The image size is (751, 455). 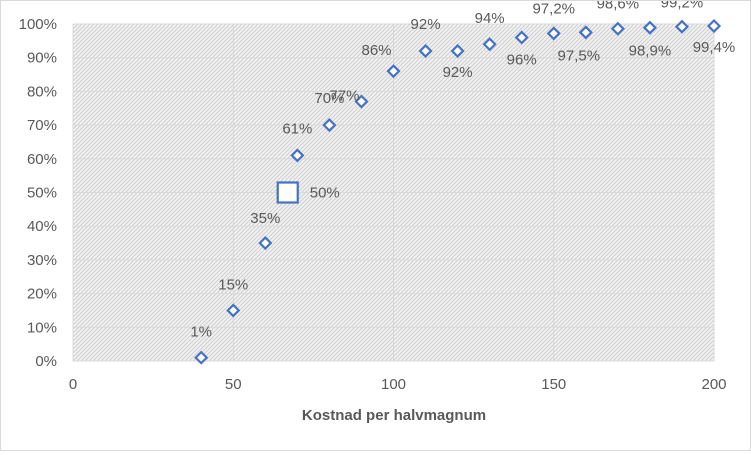 What do you see at coordinates (233, 284) in the screenshot?
I see `data-label: 15%` at bounding box center [233, 284].